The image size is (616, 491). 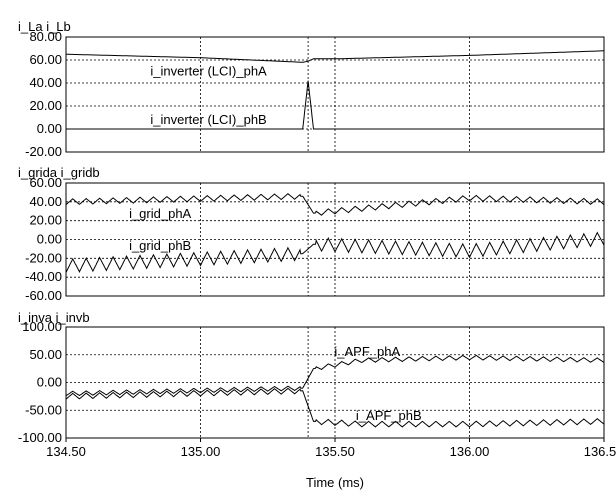 What do you see at coordinates (335, 252) in the screenshot?
I see `series-line-i-grid-phb` at bounding box center [335, 252].